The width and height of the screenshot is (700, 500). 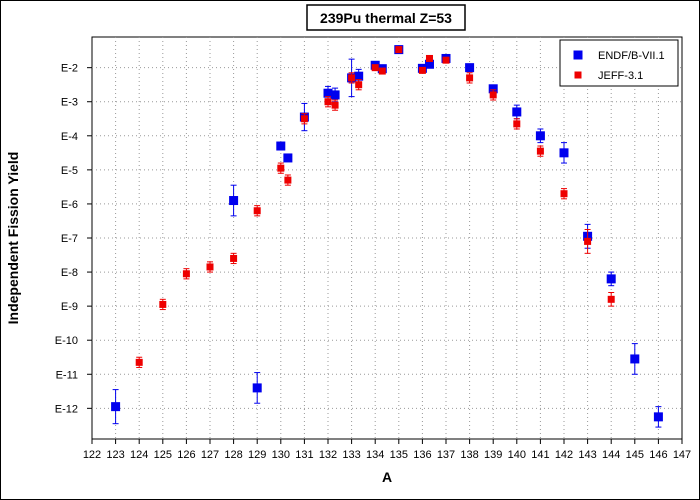 I want to click on x-tick-label: 122, so click(x=92, y=455).